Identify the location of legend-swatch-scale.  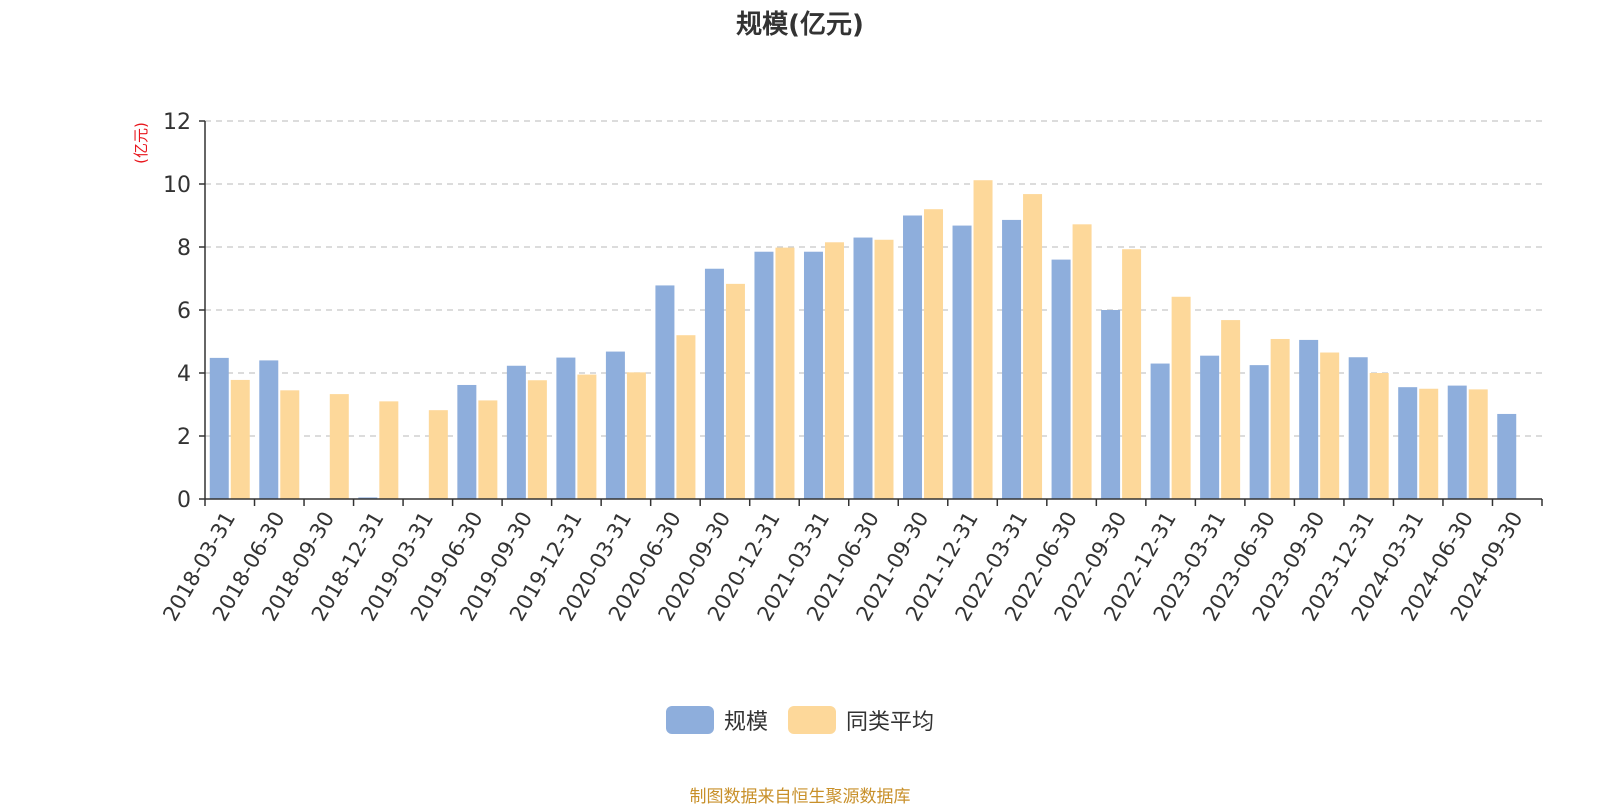
(689, 720).